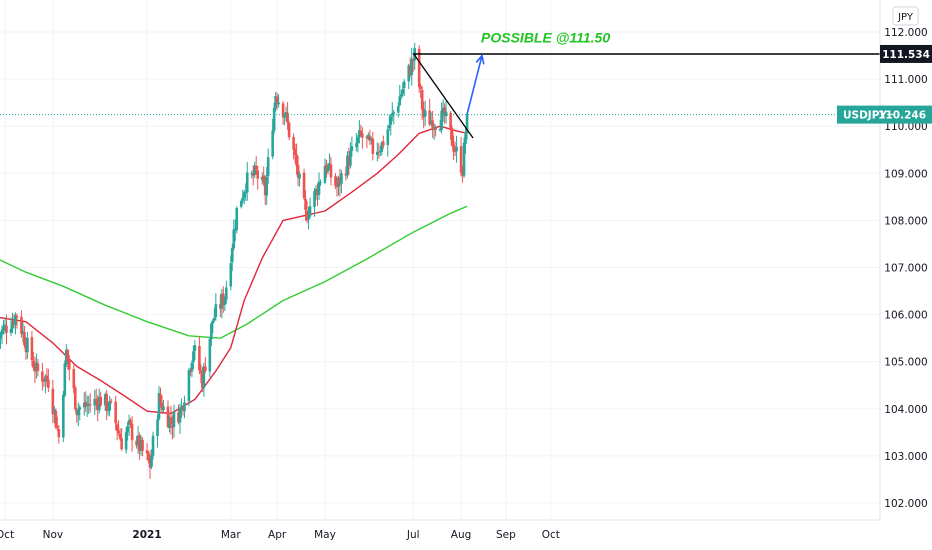  I want to click on currency-unit-badge: JPY, so click(905, 16).